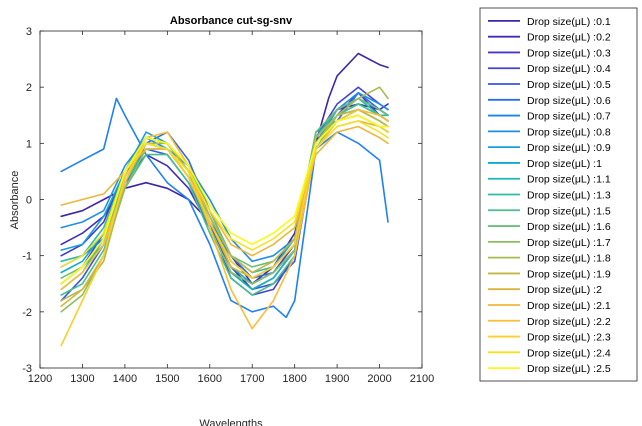 Image resolution: width=642 pixels, height=426 pixels. I want to click on x-tick-label: 1200, so click(40, 379).